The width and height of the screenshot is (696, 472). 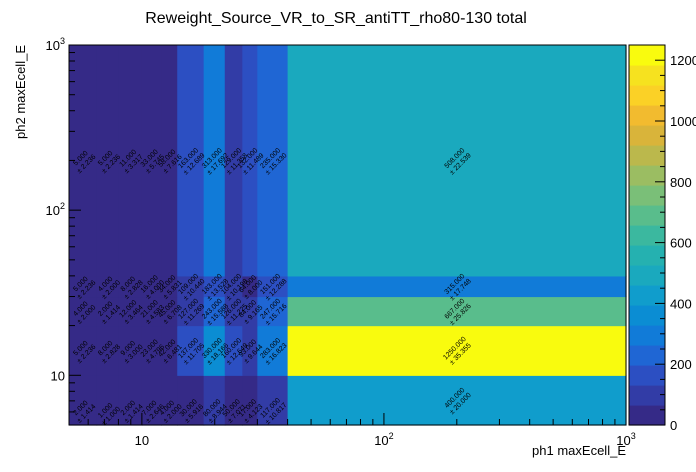 I want to click on x-axis: 10 10² 10³, so click(x=352, y=430).